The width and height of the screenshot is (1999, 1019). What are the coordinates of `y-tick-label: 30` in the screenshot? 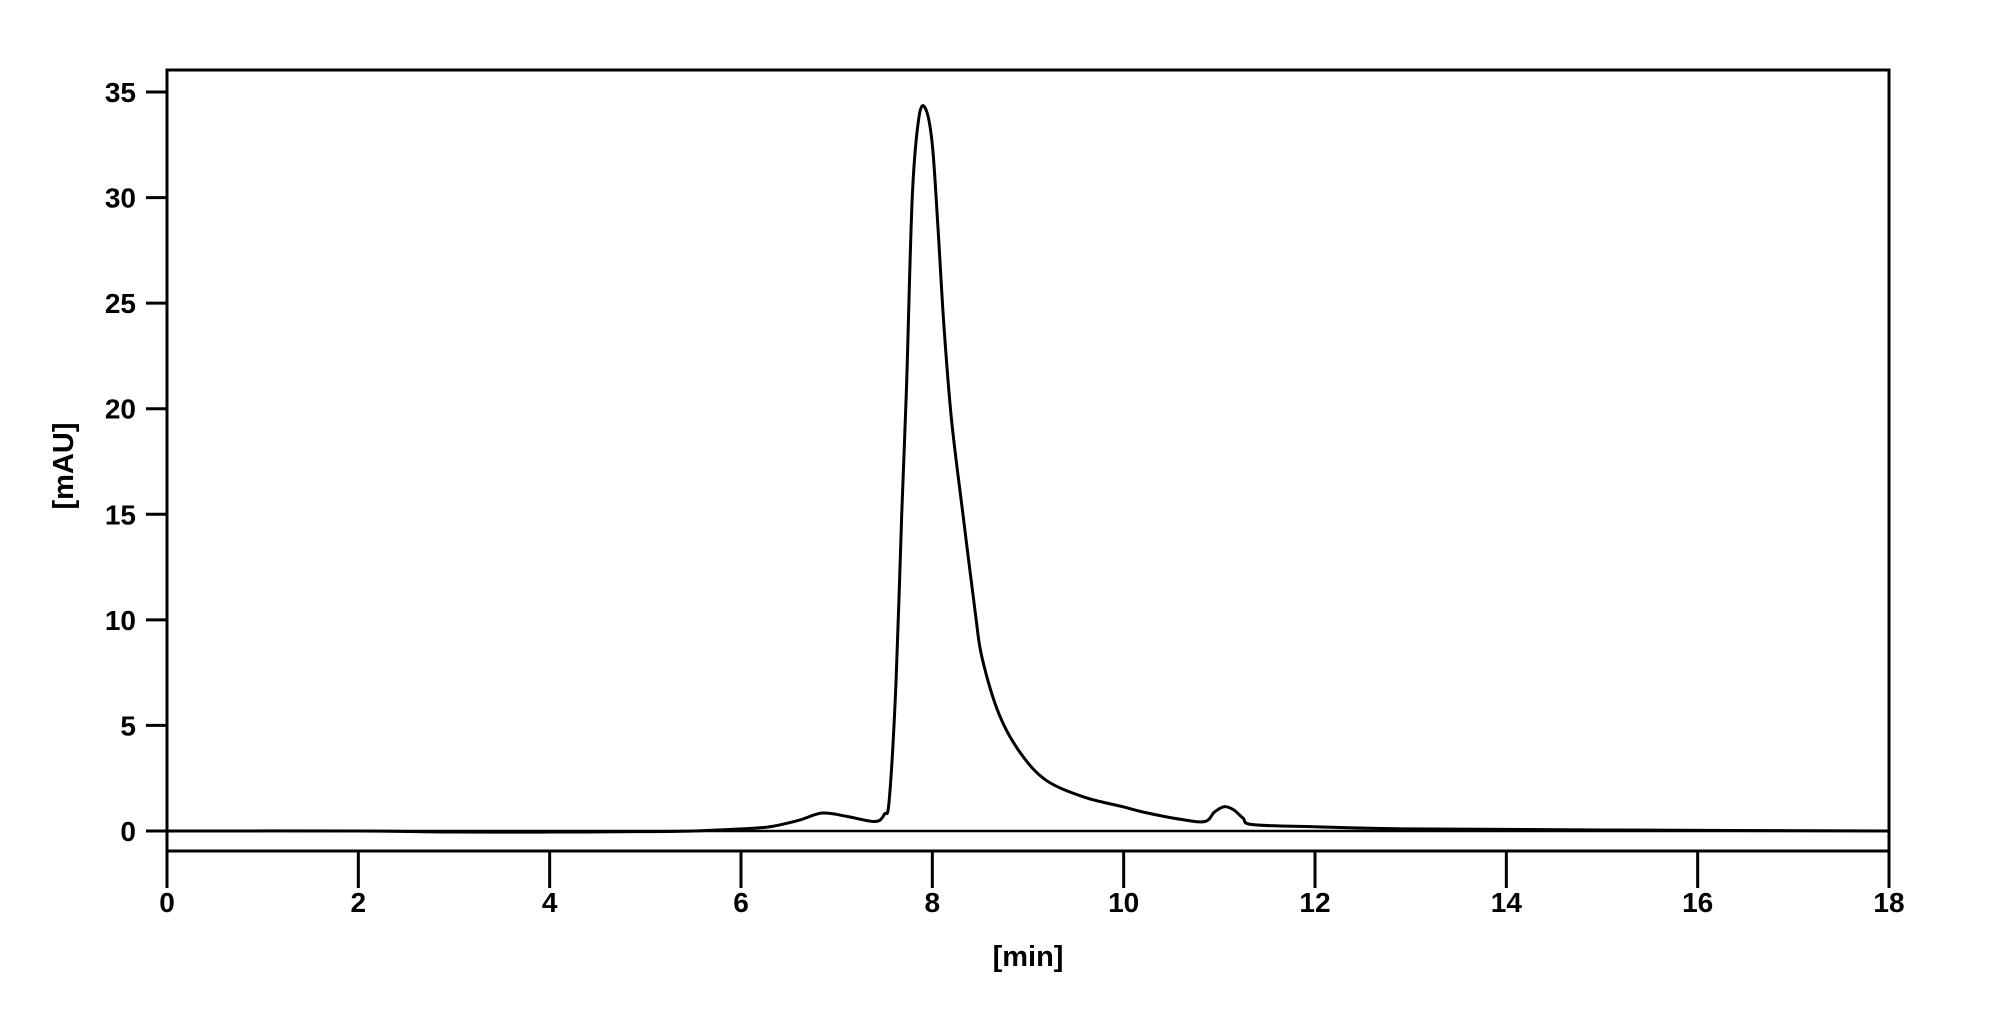 It's located at (120, 198).